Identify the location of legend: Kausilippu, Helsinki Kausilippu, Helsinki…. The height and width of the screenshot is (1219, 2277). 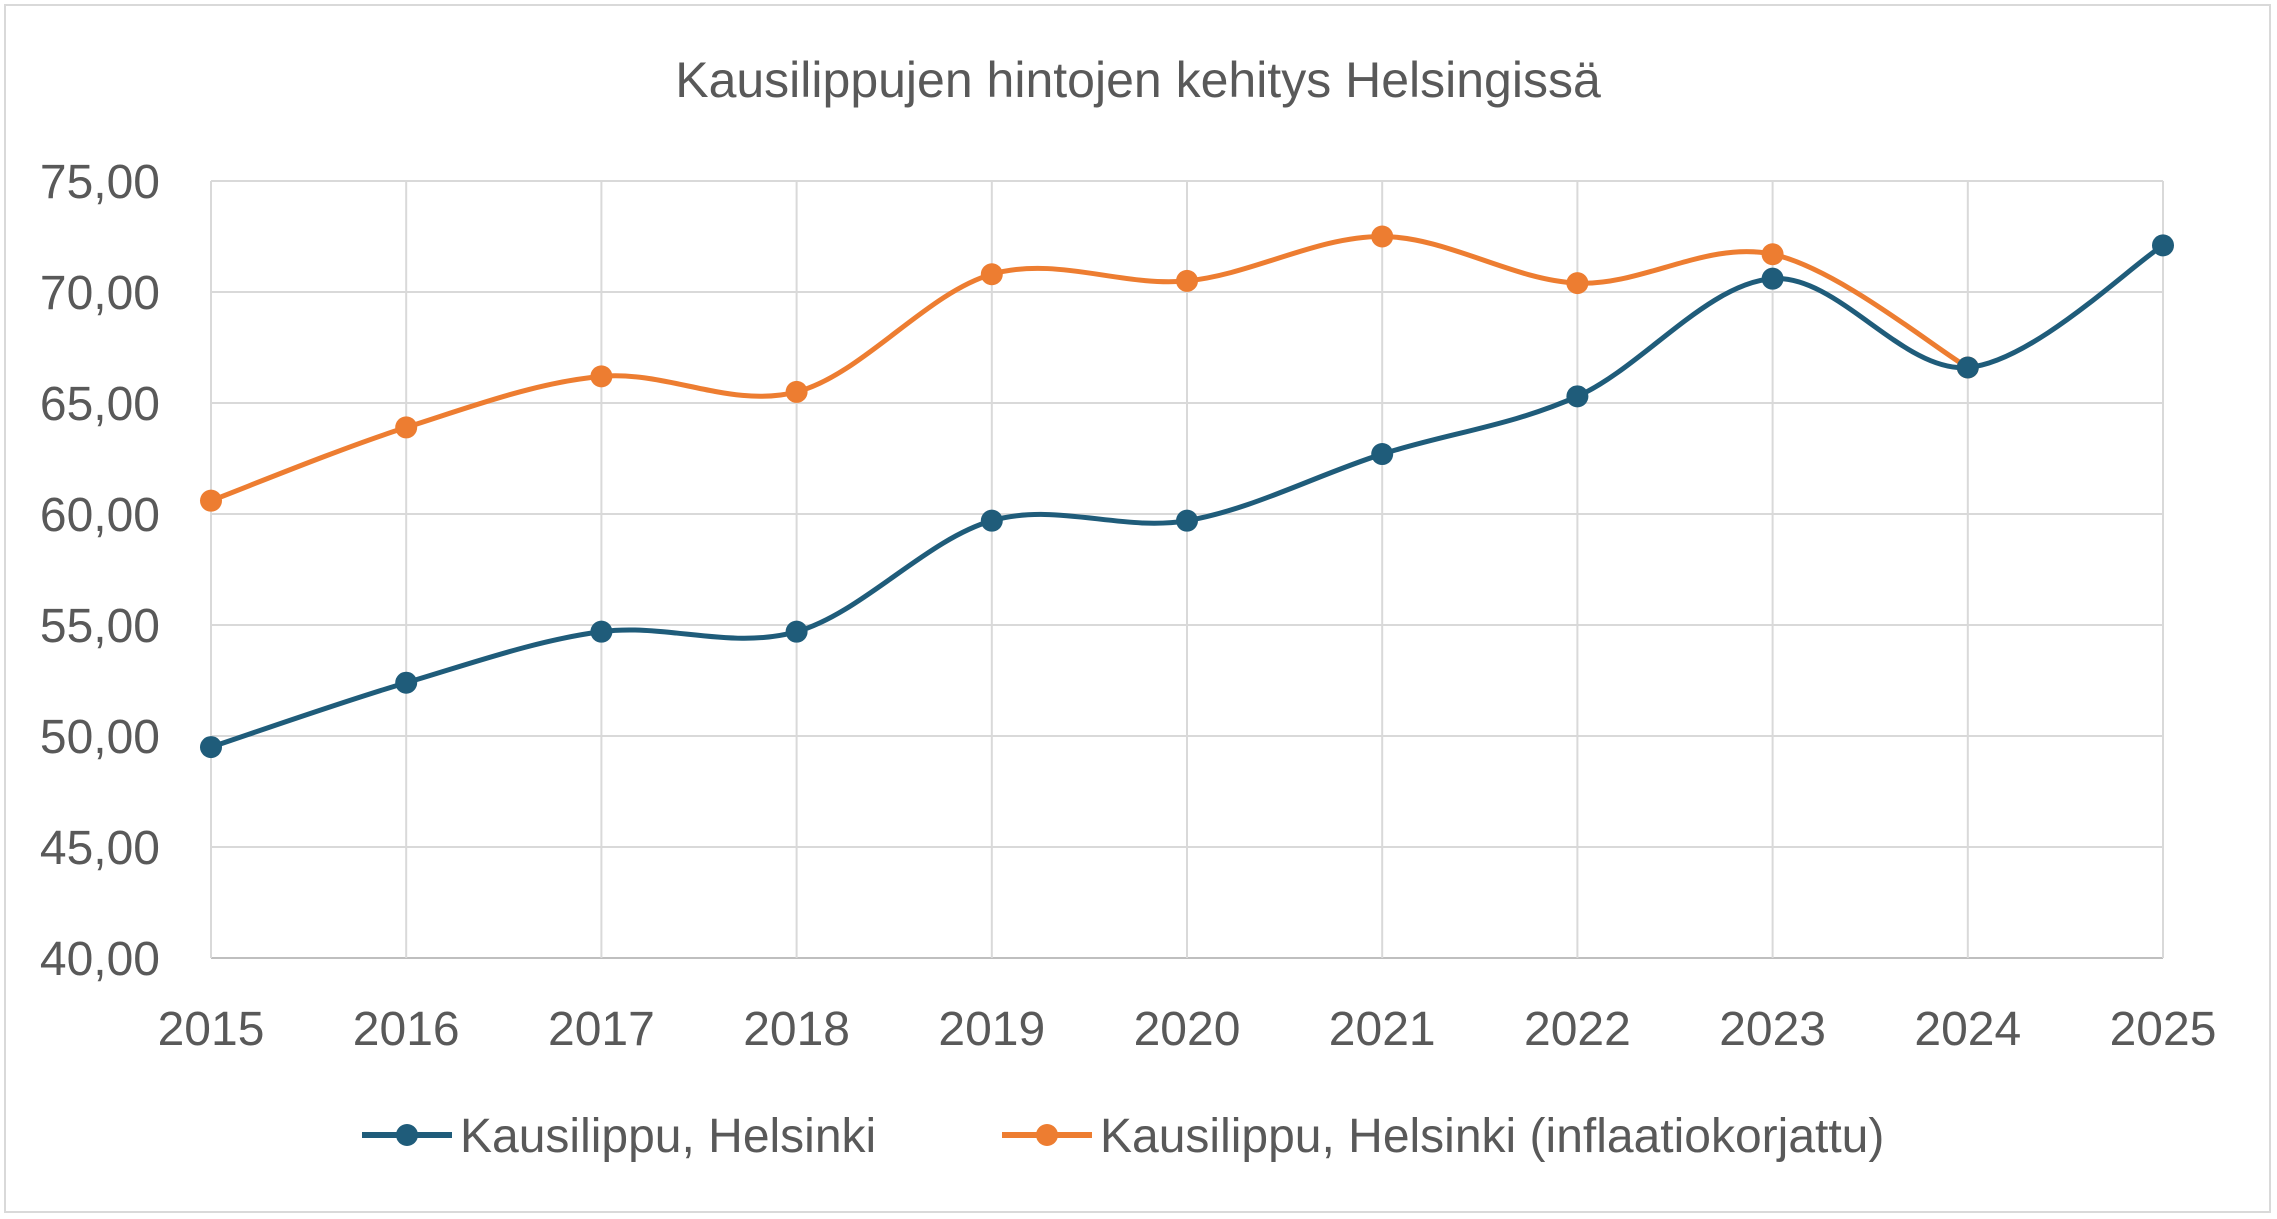
(1123, 1136).